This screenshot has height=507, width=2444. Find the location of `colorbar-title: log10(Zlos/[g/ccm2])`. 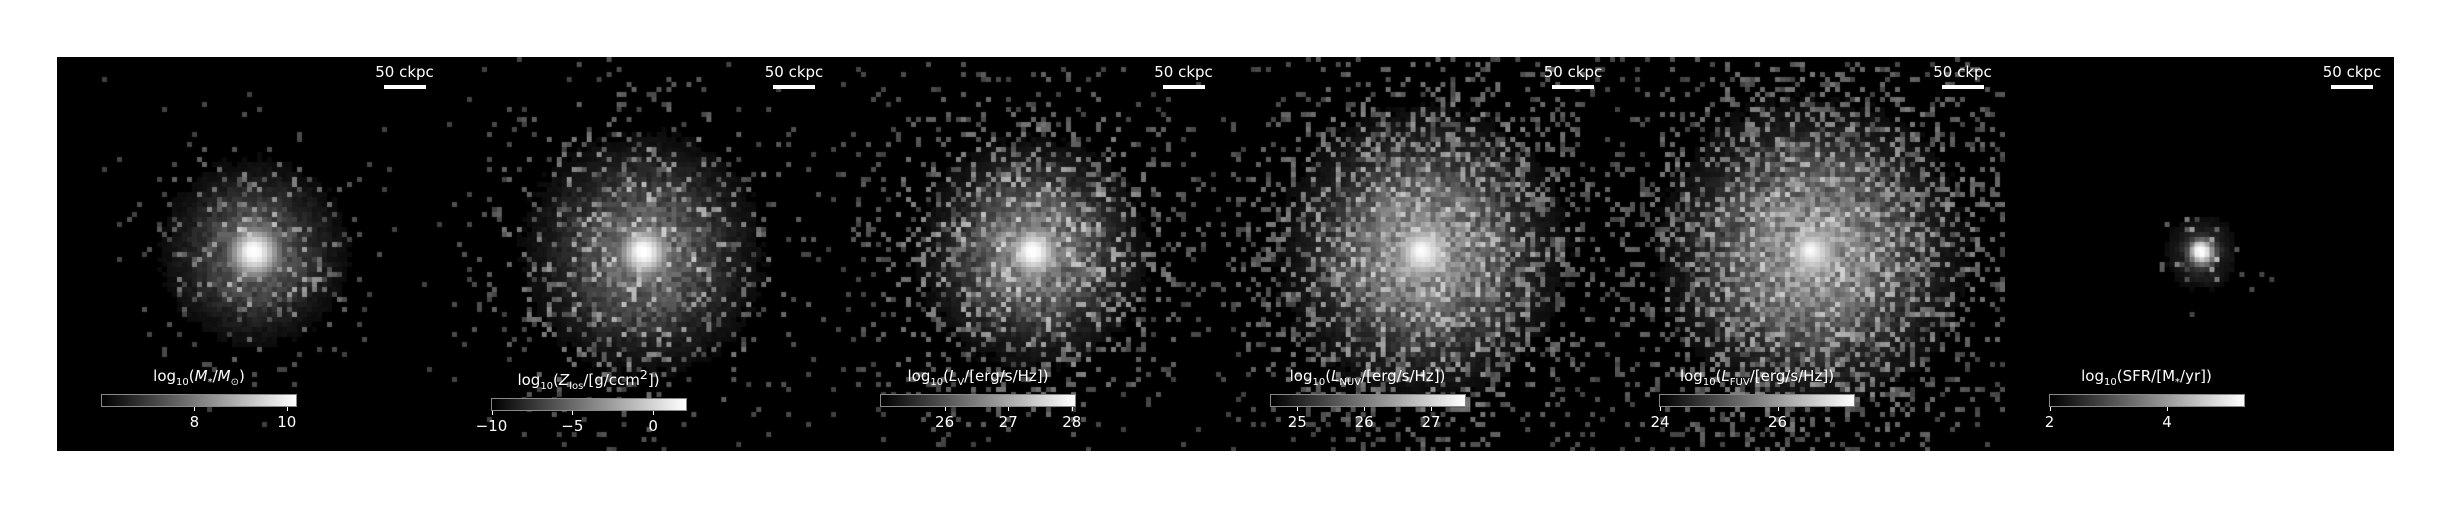

colorbar-title: log10(Zlos/[g/ccm2]) is located at coordinates (588, 379).